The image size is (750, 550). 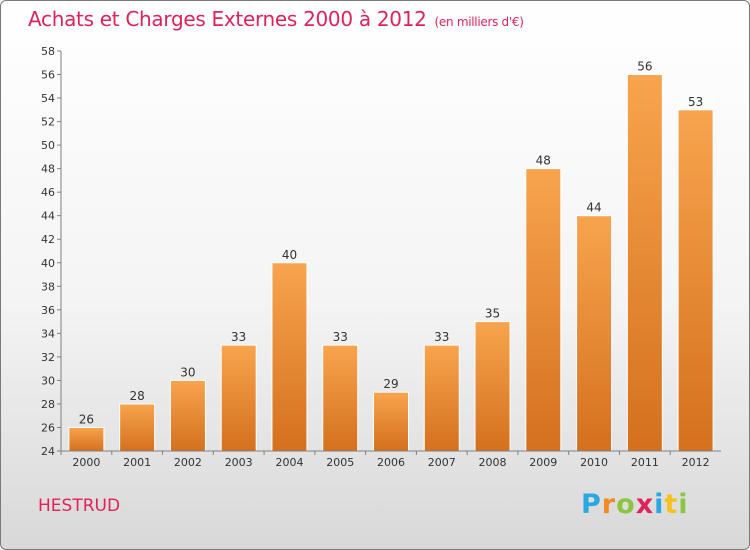 I want to click on y-tick-label-50: 50, so click(x=48, y=145).